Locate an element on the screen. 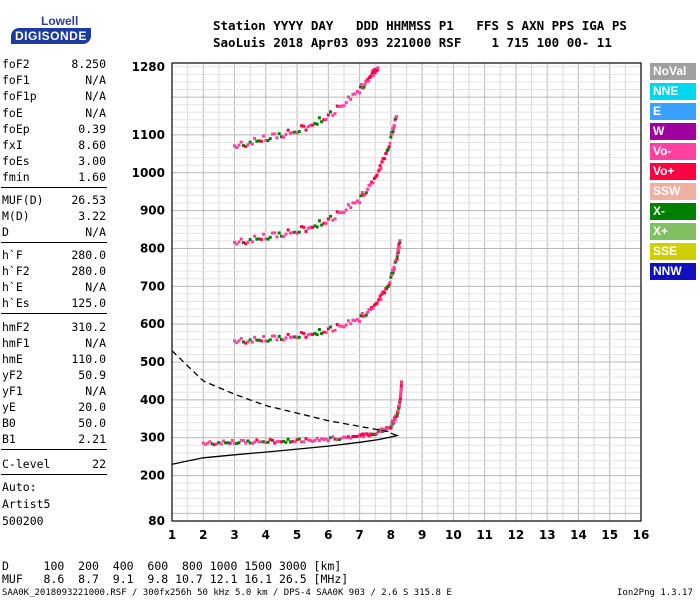  param-value: 0.39 is located at coordinates (92, 129).